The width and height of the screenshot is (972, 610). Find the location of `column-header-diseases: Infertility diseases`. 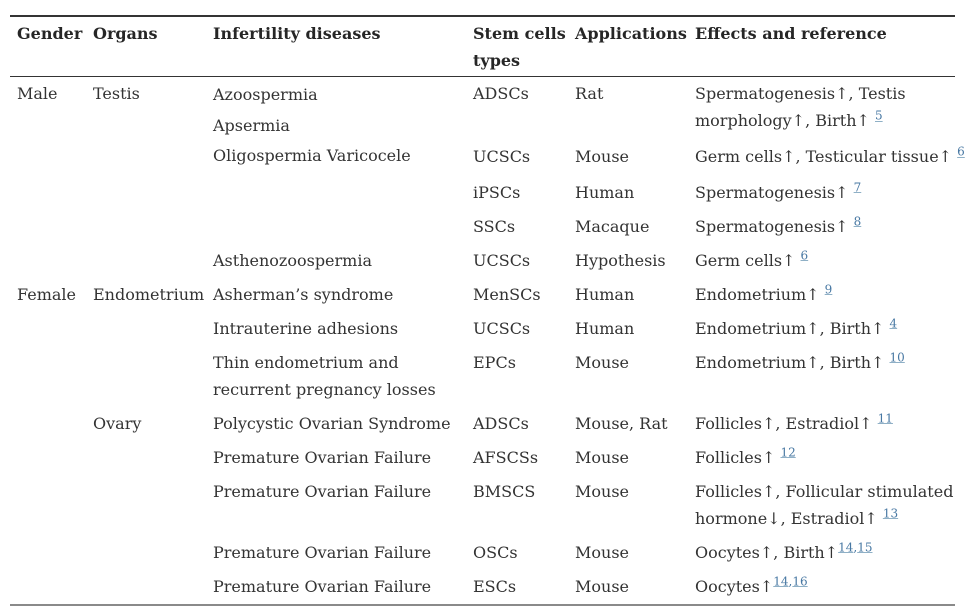

column-header-diseases: Infertility diseases is located at coordinates (336, 46).